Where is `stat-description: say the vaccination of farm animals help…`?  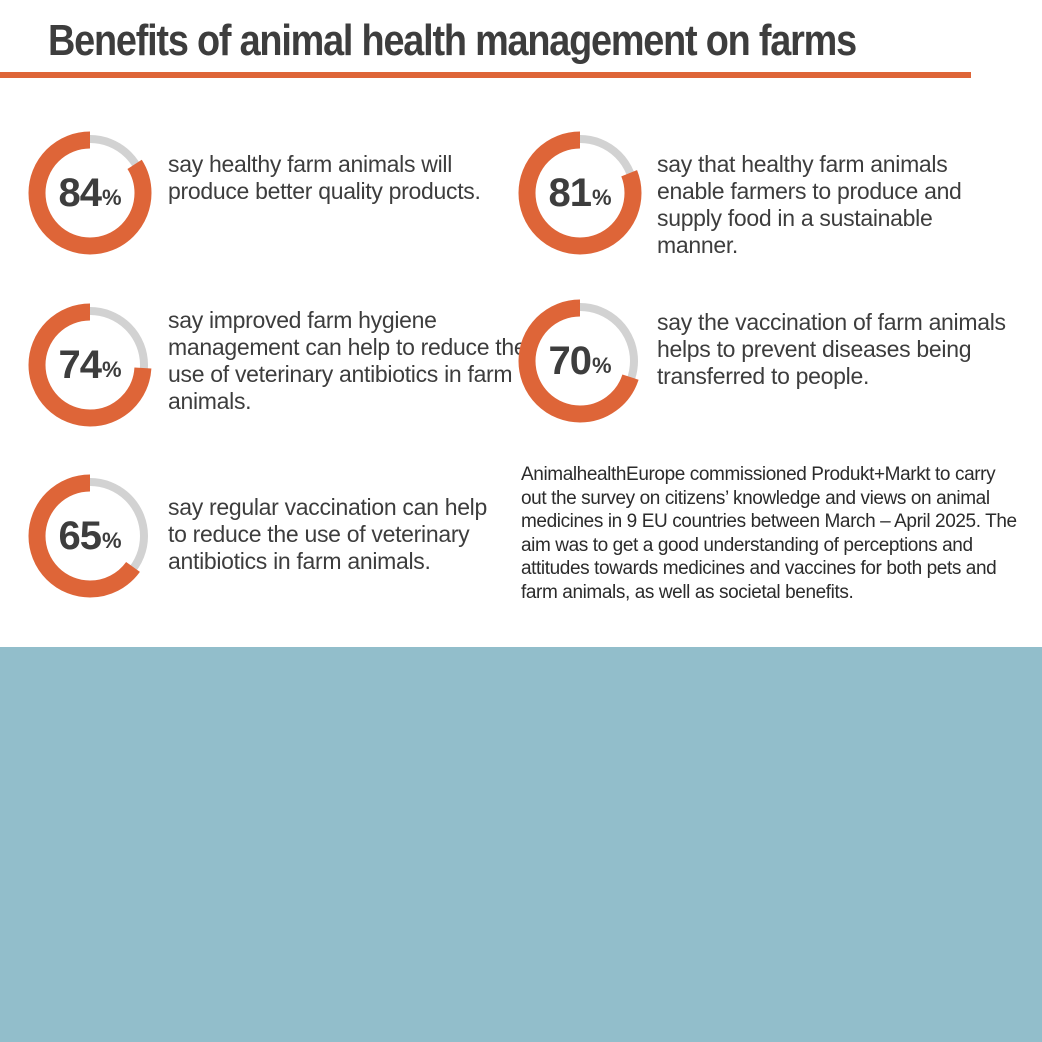
stat-description: say the vaccination of farm animals help… is located at coordinates (831, 349).